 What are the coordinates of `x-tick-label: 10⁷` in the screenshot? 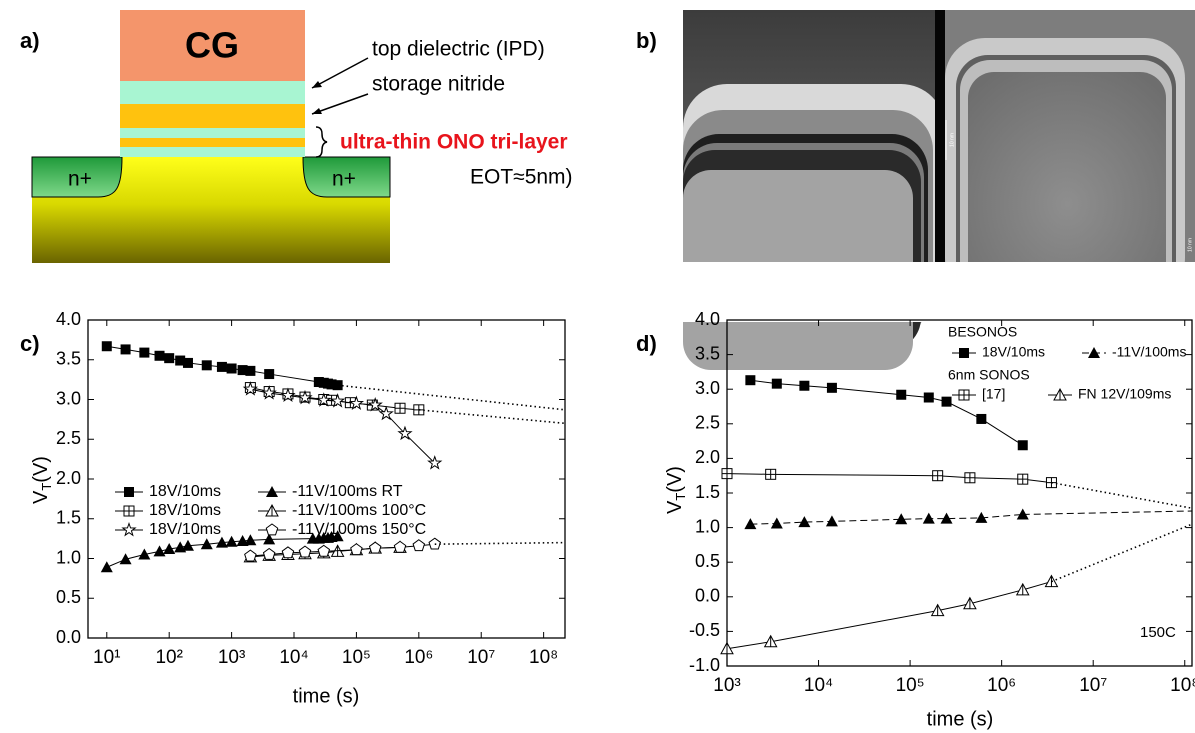 It's located at (1093, 685).